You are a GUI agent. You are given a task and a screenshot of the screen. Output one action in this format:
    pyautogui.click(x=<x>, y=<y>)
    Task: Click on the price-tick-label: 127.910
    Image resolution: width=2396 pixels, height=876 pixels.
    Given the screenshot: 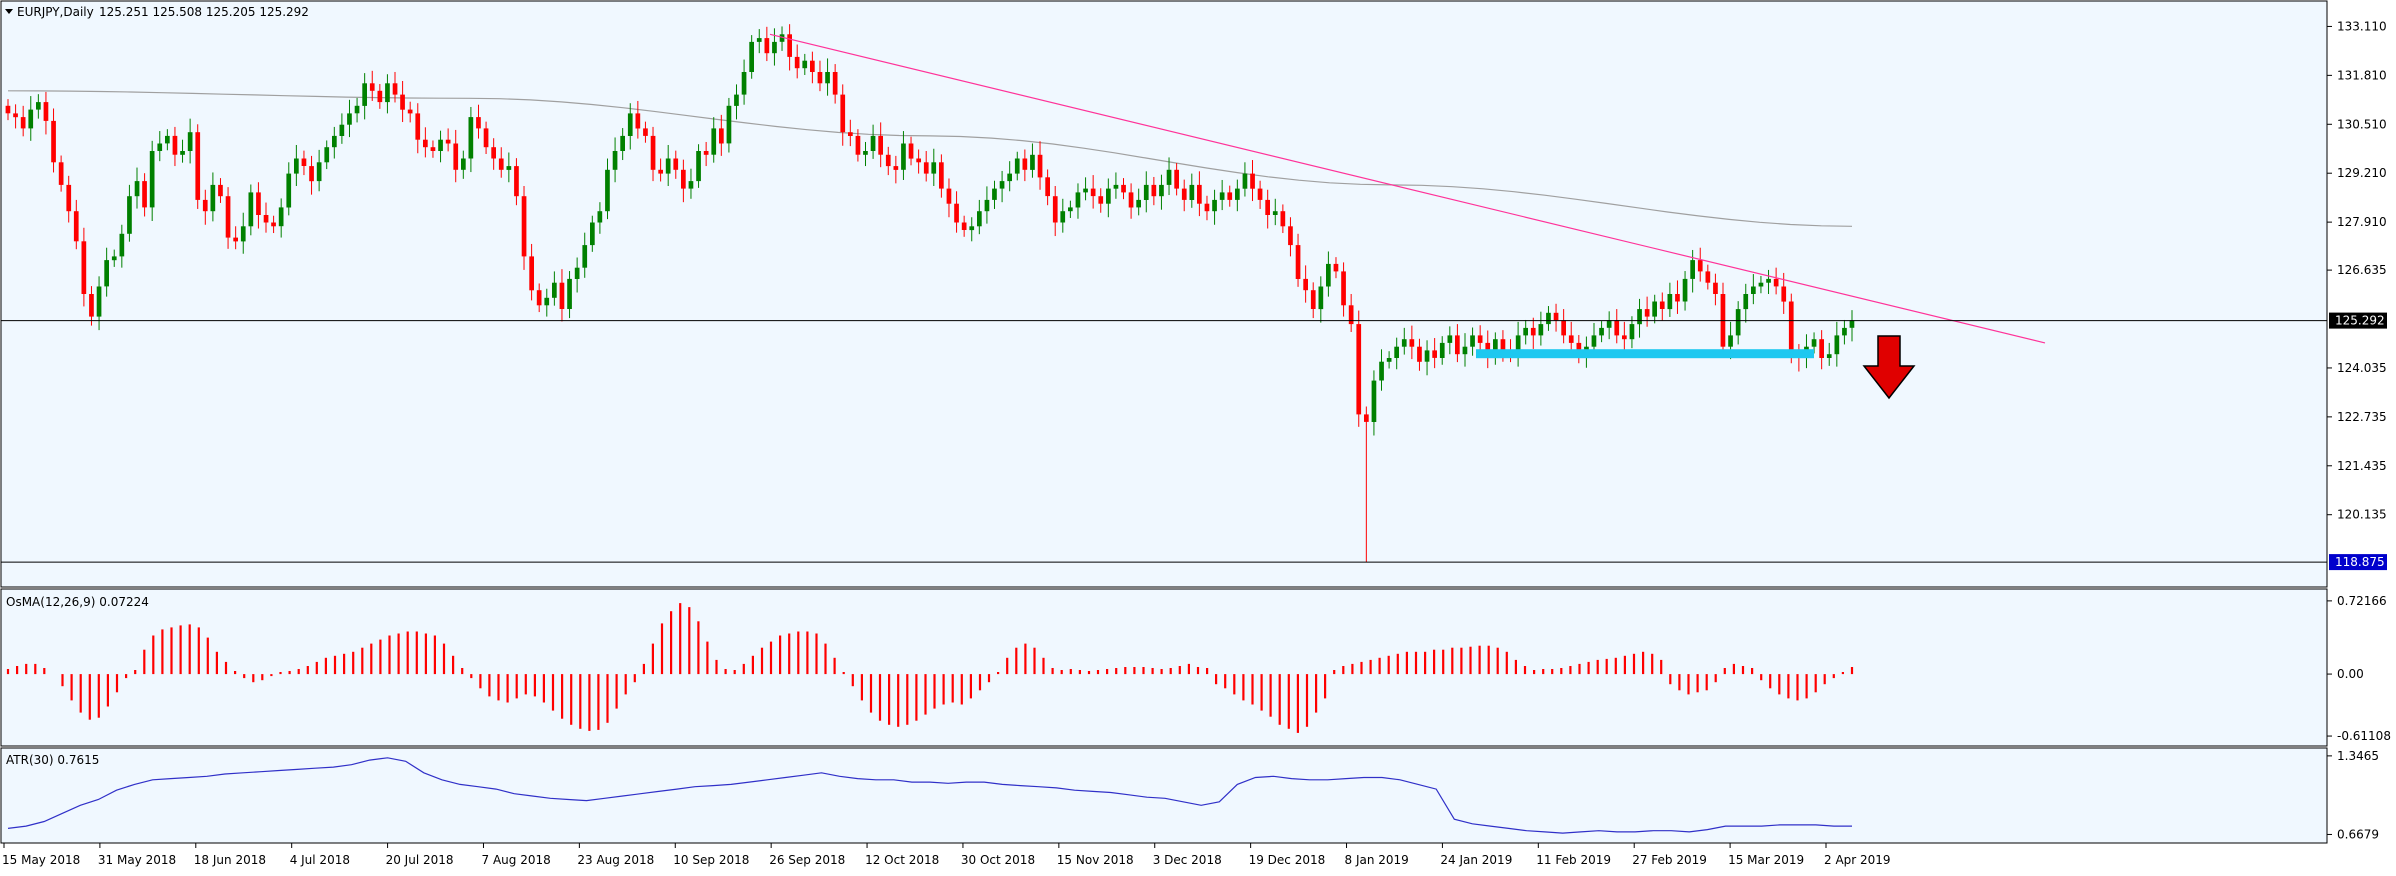 What is the action you would take?
    pyautogui.click(x=2362, y=222)
    